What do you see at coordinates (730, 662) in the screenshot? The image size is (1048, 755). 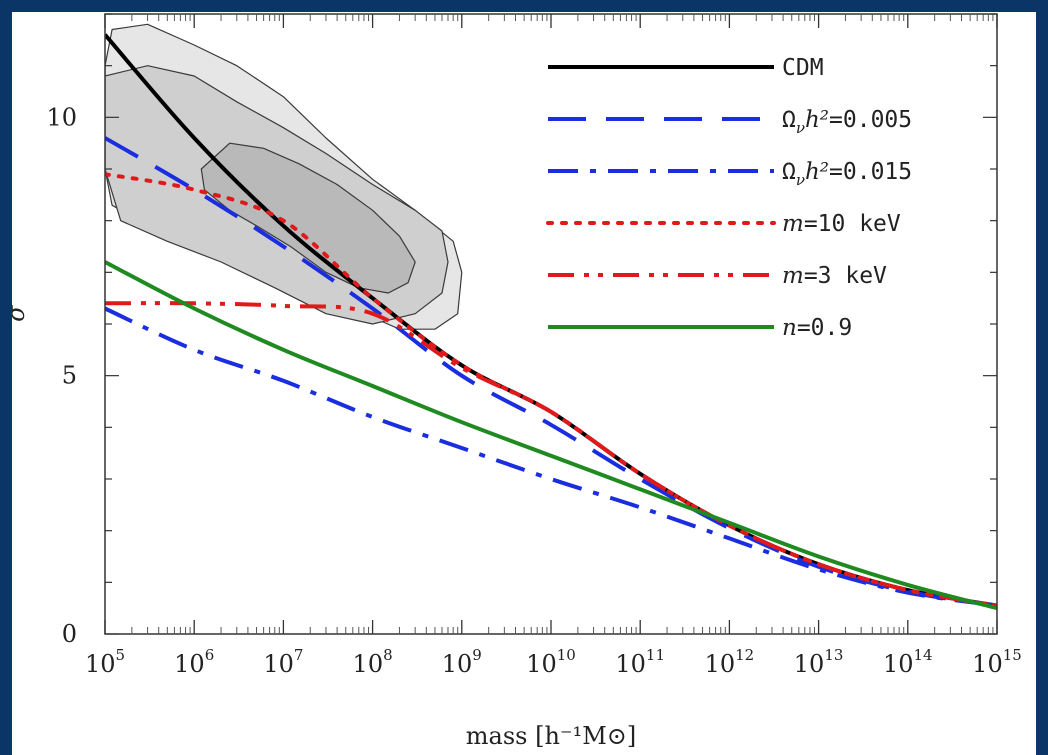 I see `x-tick-label: 10¹²` at bounding box center [730, 662].